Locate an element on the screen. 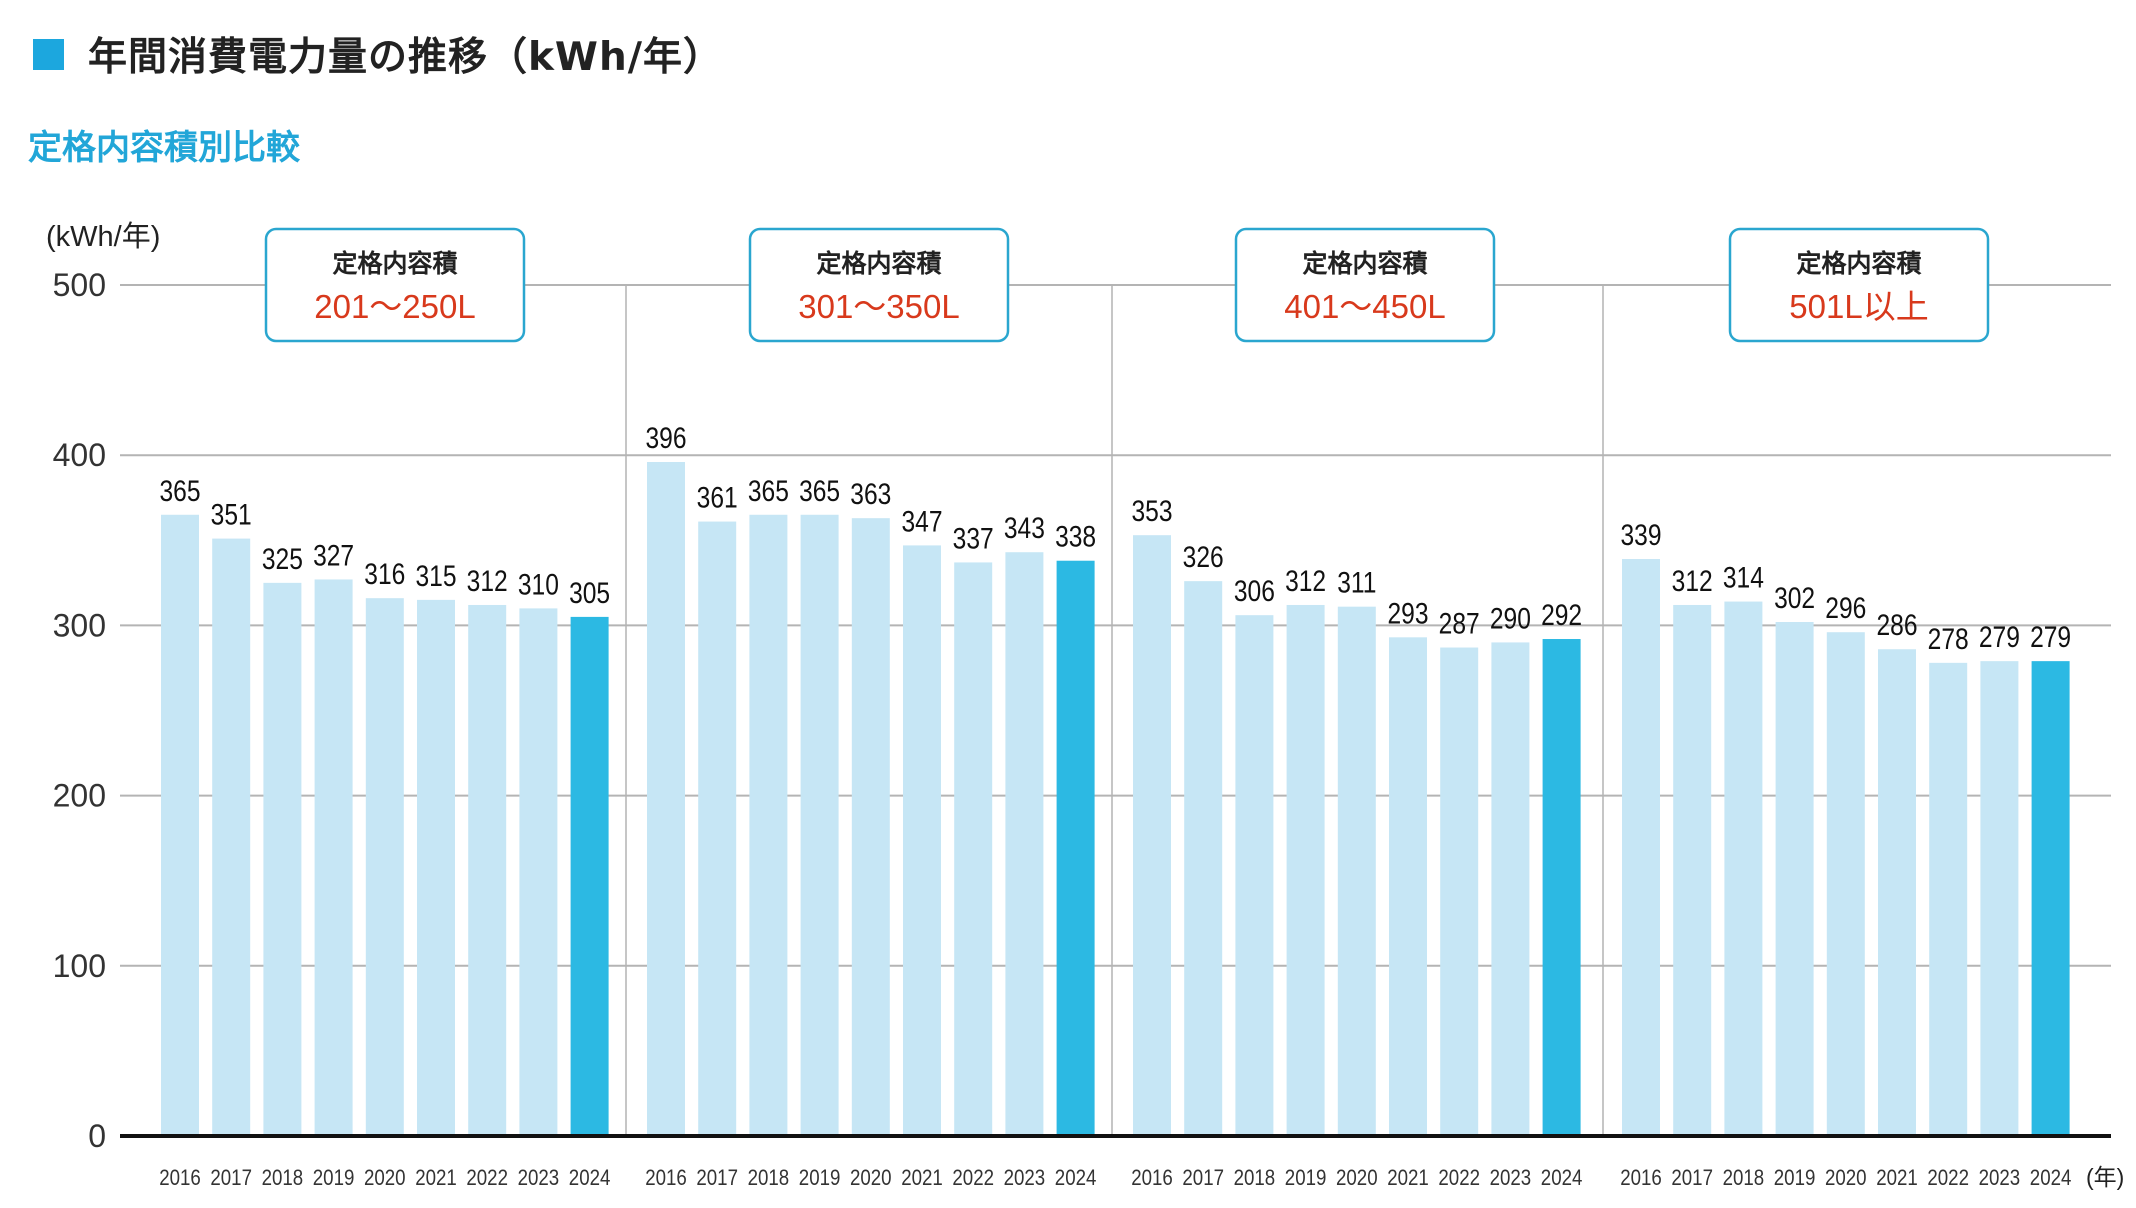 This screenshot has height=1208, width=2136. value-label: 325 is located at coordinates (282, 559).